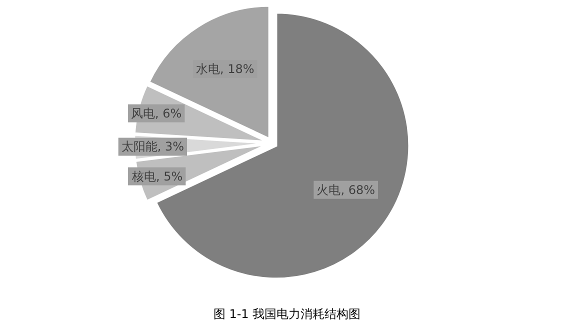  What do you see at coordinates (287, 314) in the screenshot?
I see `caption: 图 1-1 我国电力消耗结构图` at bounding box center [287, 314].